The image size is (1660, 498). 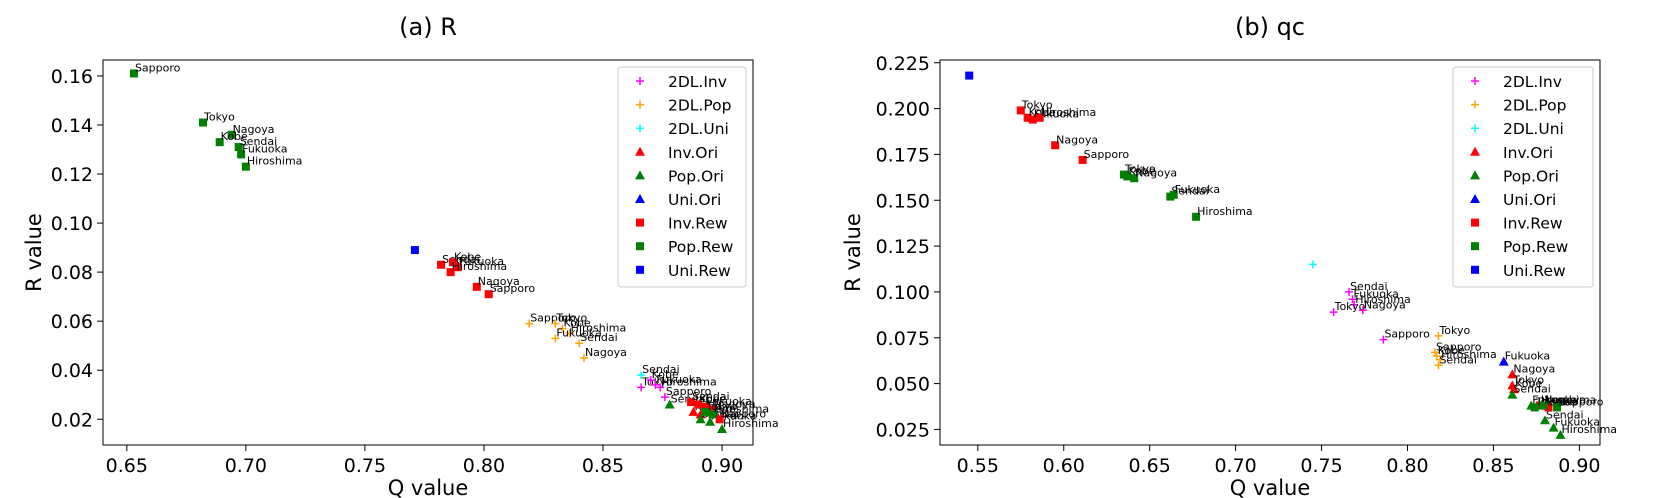 What do you see at coordinates (682, 177) in the screenshot?
I see `legend-box` at bounding box center [682, 177].